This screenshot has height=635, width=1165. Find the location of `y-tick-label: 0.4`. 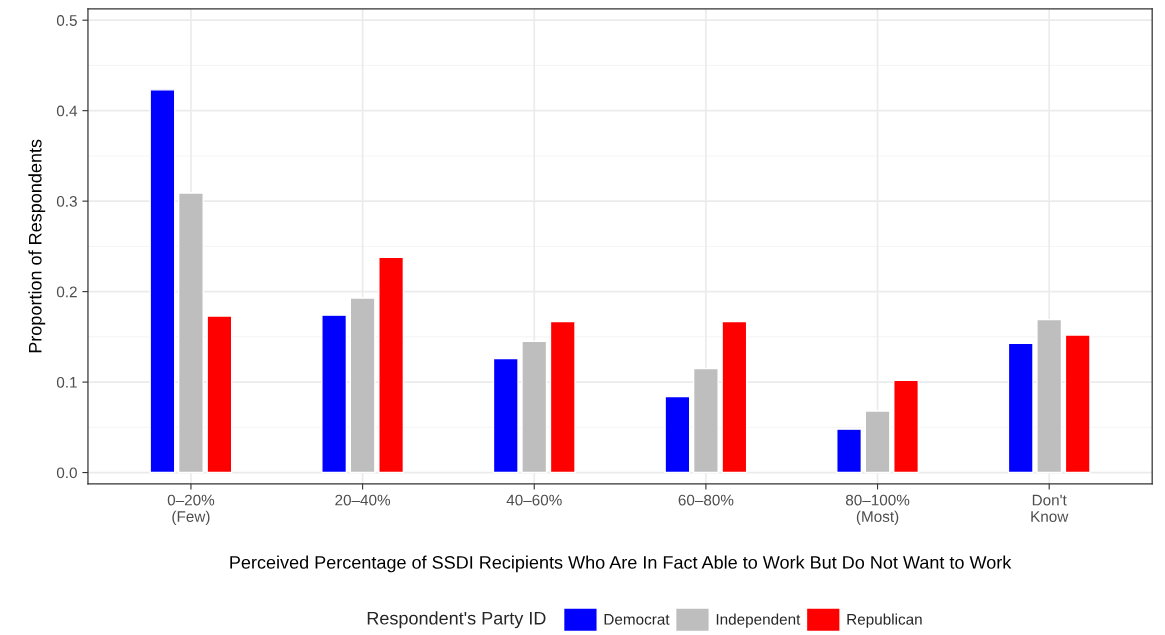

y-tick-label: 0.4 is located at coordinates (67, 111).